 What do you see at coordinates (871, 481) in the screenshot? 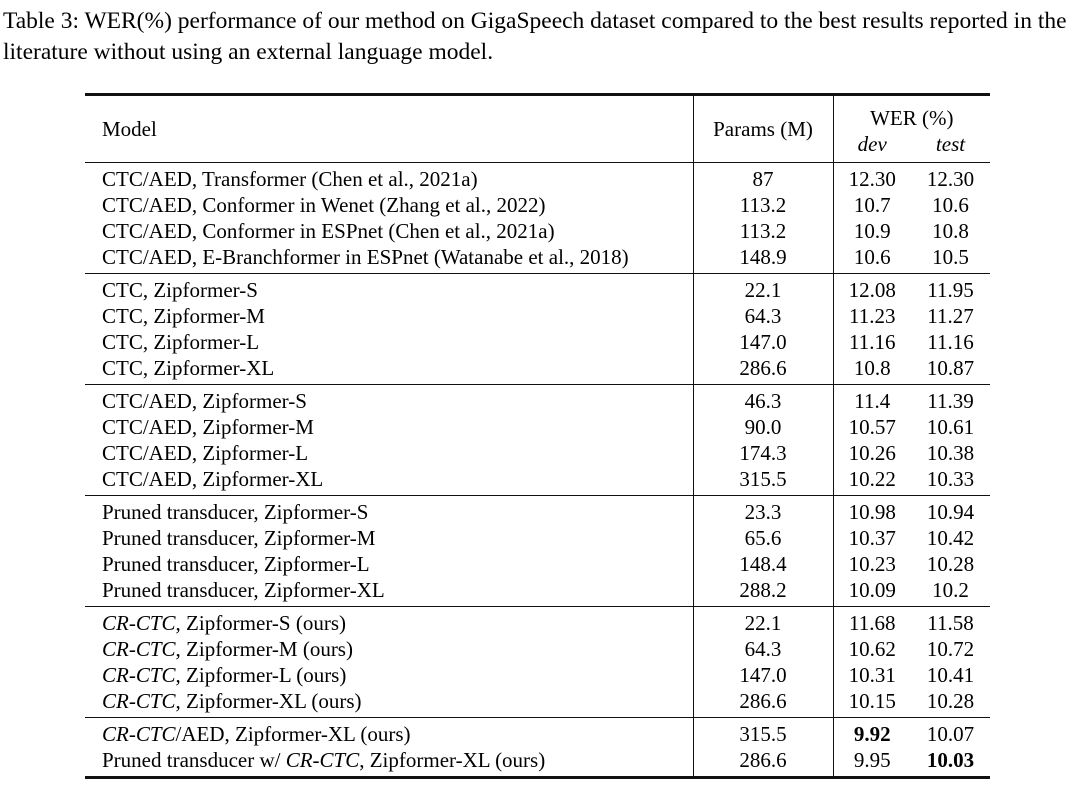
I see `wer-dev-cell: 10.22` at bounding box center [871, 481].